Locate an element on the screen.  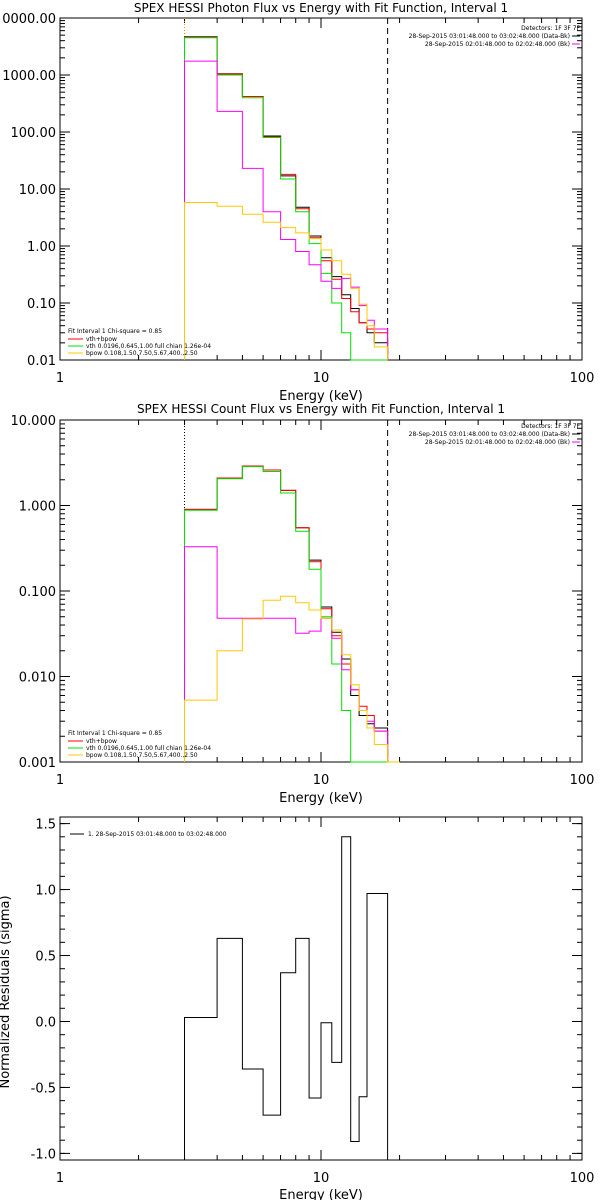
panel1-legend-total: vth+bpow is located at coordinates (101, 339).